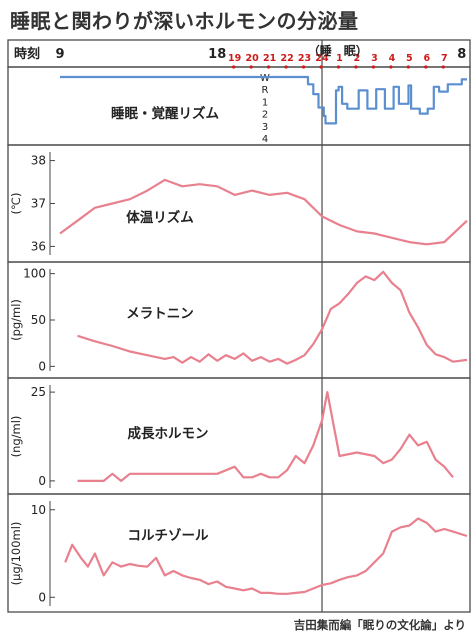  I want to click on time-tick-label-red: 24, so click(322, 58).